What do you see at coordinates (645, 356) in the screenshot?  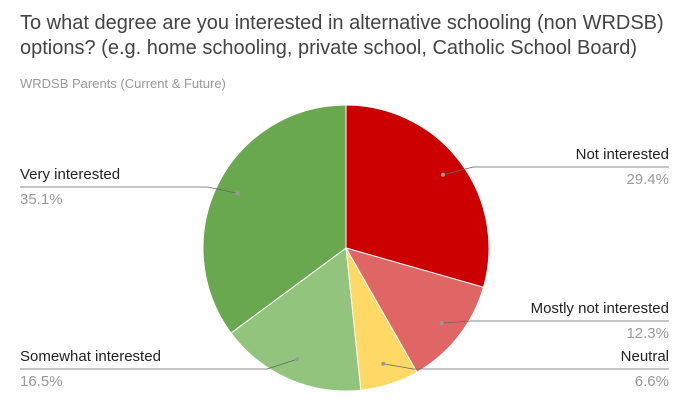 I see `slice-label: Neutral` at bounding box center [645, 356].